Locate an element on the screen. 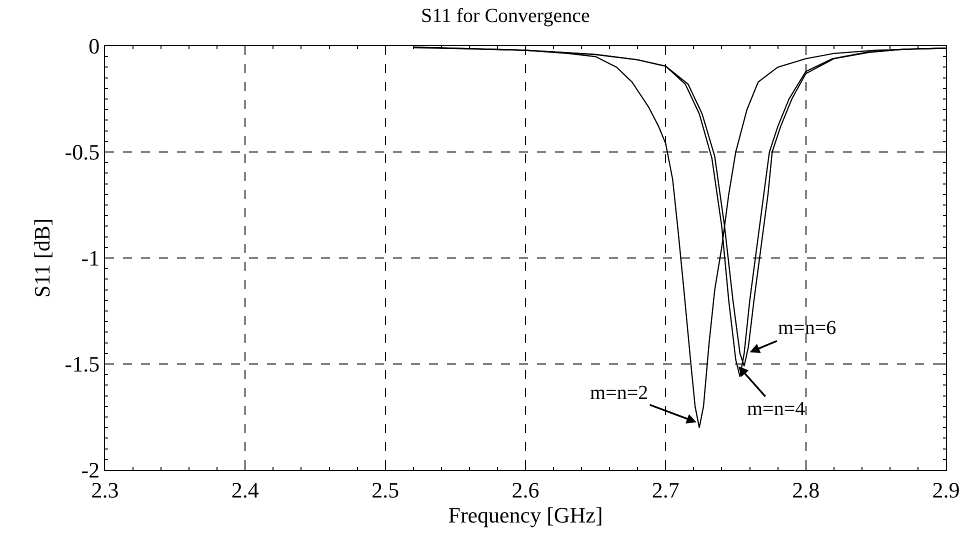 The width and height of the screenshot is (972, 544). y-axis-title: S11 [dB] is located at coordinates (42, 258).